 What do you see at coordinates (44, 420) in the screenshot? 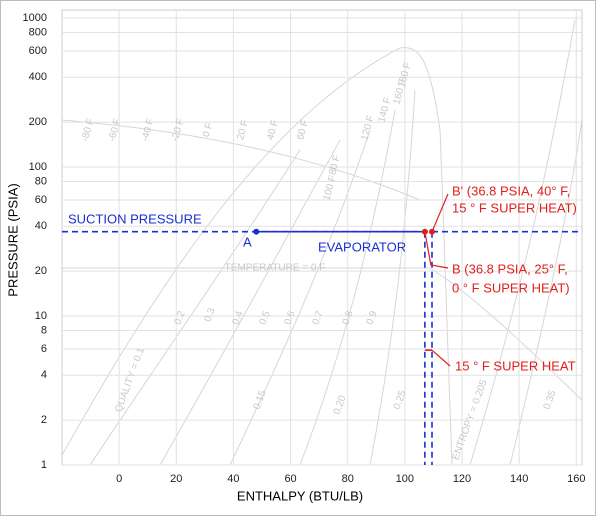
I see `y-tick-label: 2` at bounding box center [44, 420].